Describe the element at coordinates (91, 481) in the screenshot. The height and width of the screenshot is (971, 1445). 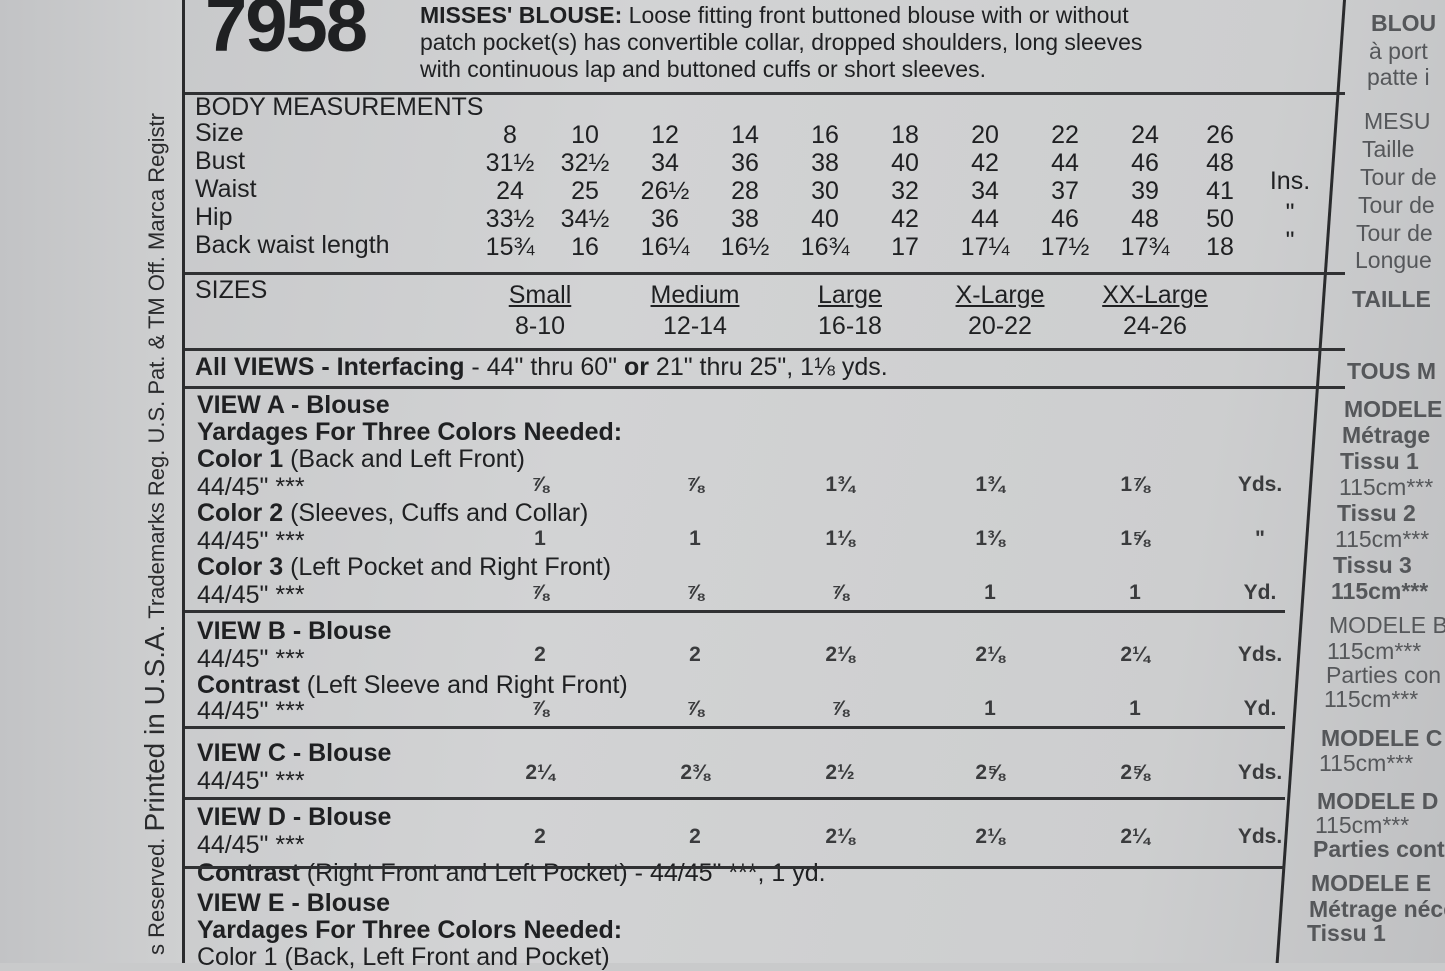
I see `left-margin` at that location.